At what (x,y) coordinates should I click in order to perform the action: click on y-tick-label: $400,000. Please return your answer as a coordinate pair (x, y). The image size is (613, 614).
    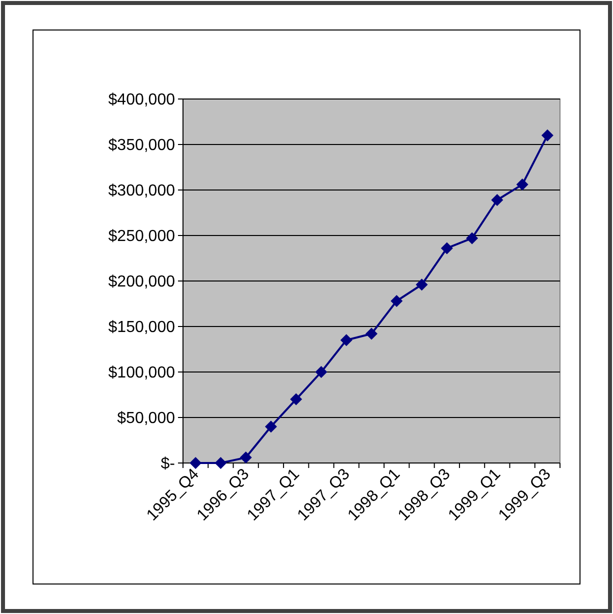
    Looking at the image, I should click on (142, 100).